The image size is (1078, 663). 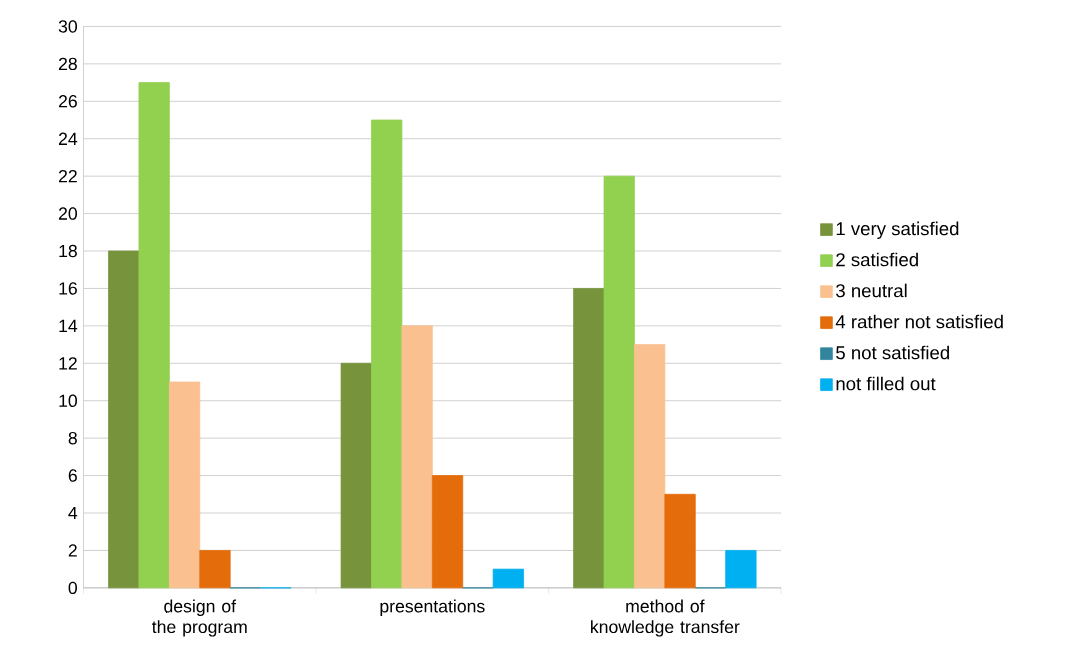 What do you see at coordinates (67, 101) in the screenshot?
I see `y-tick-label: 26` at bounding box center [67, 101].